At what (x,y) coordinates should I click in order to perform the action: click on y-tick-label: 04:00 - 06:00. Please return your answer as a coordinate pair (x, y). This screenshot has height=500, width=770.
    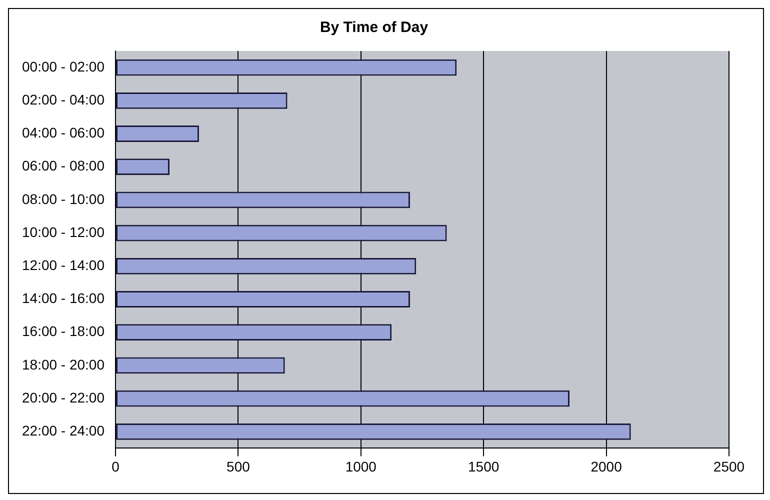
    Looking at the image, I should click on (63, 132).